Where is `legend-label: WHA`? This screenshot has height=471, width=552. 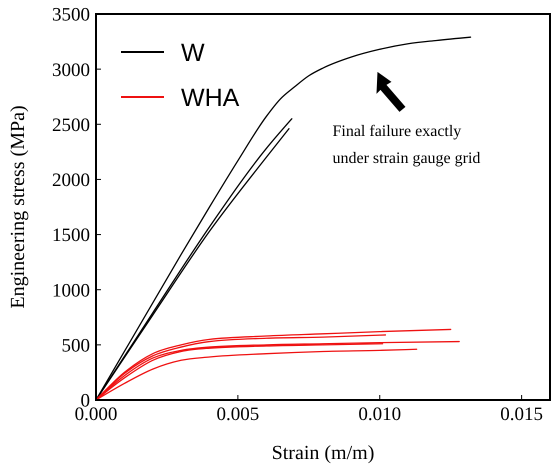
legend-label: WHA is located at coordinates (210, 98).